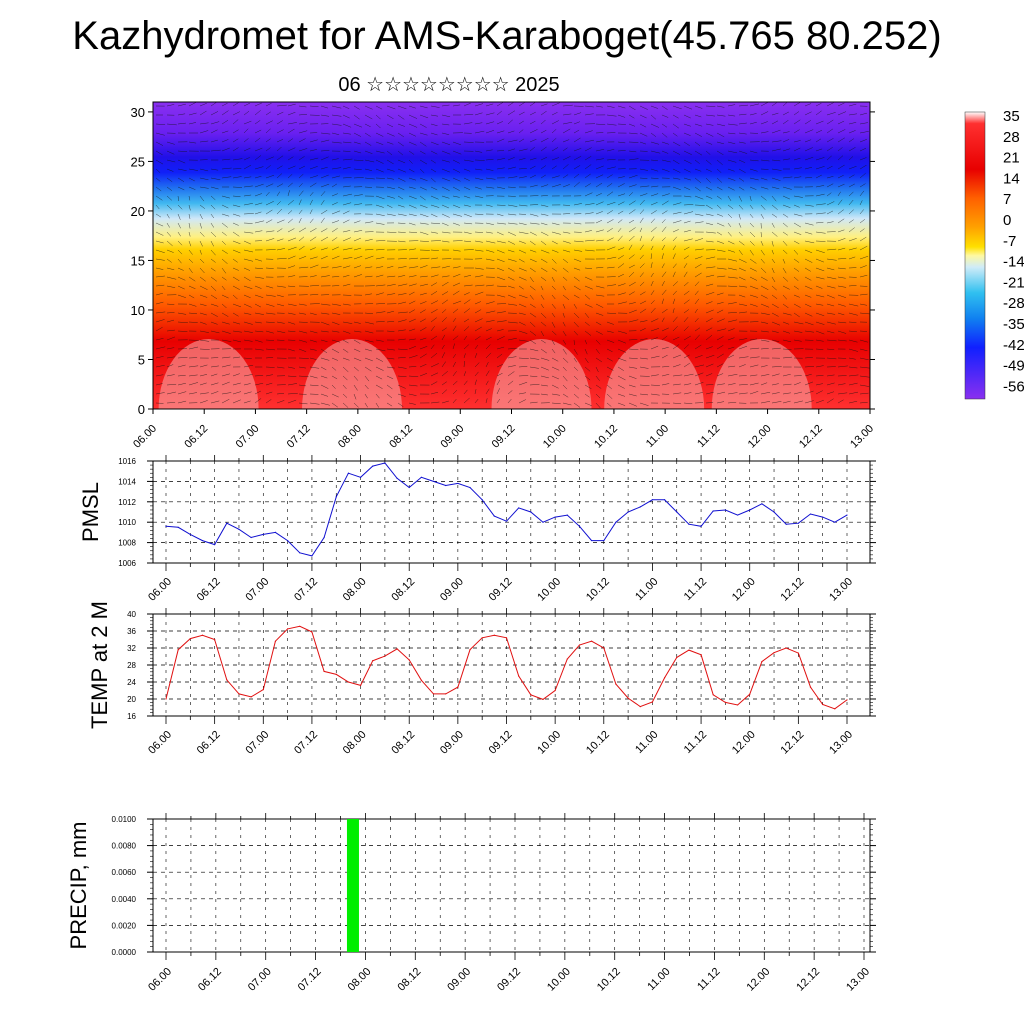  What do you see at coordinates (138, 161) in the screenshot?
I see `y-tick-label: 25` at bounding box center [138, 161].